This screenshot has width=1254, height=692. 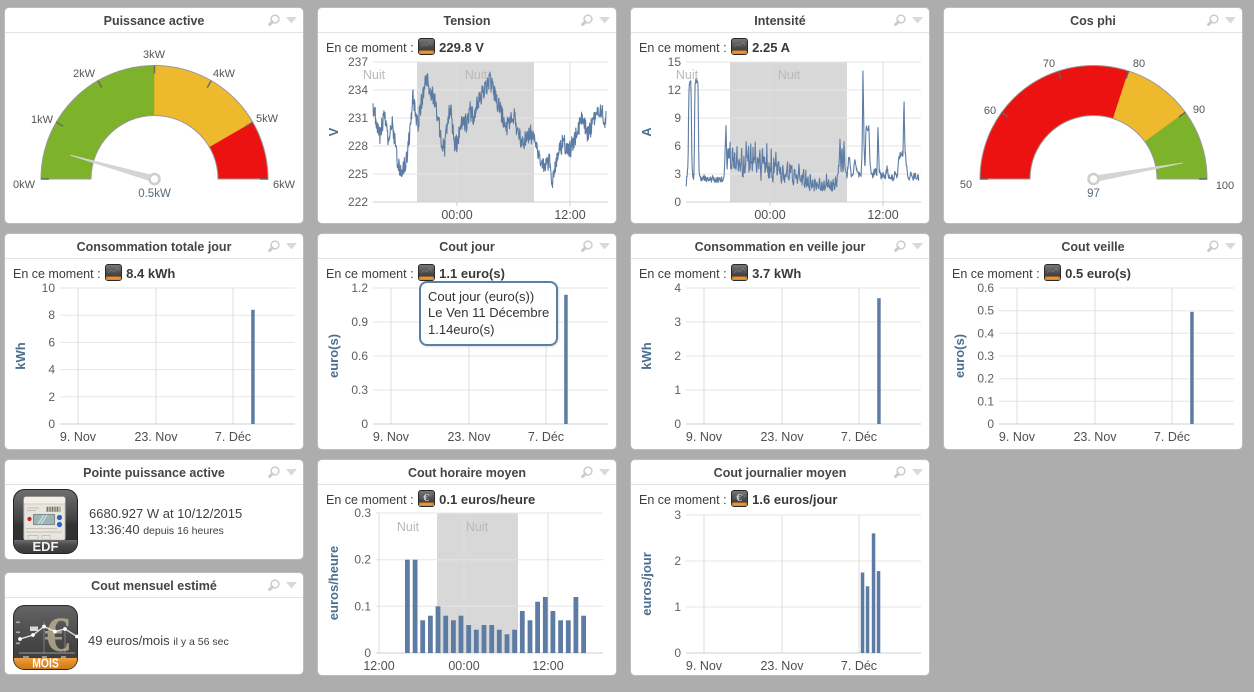 What do you see at coordinates (358, 90) in the screenshot?
I see `svg-text: 234` at bounding box center [358, 90].